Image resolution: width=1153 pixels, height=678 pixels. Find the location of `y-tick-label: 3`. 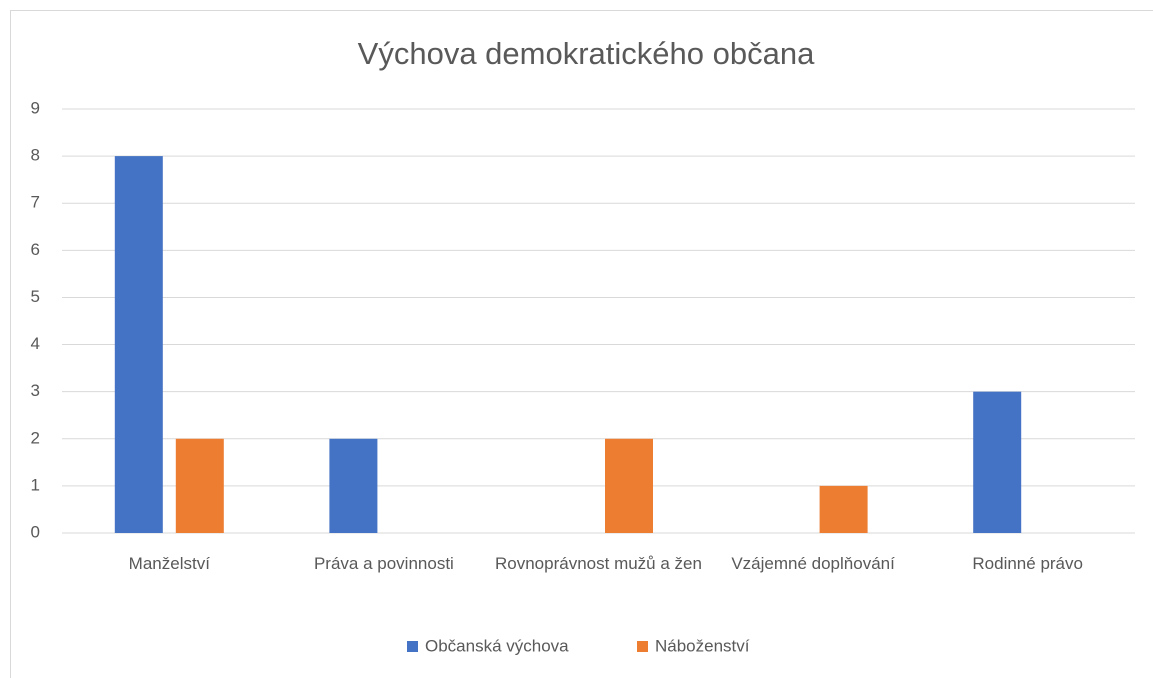

y-tick-label: 3 is located at coordinates (35, 390).